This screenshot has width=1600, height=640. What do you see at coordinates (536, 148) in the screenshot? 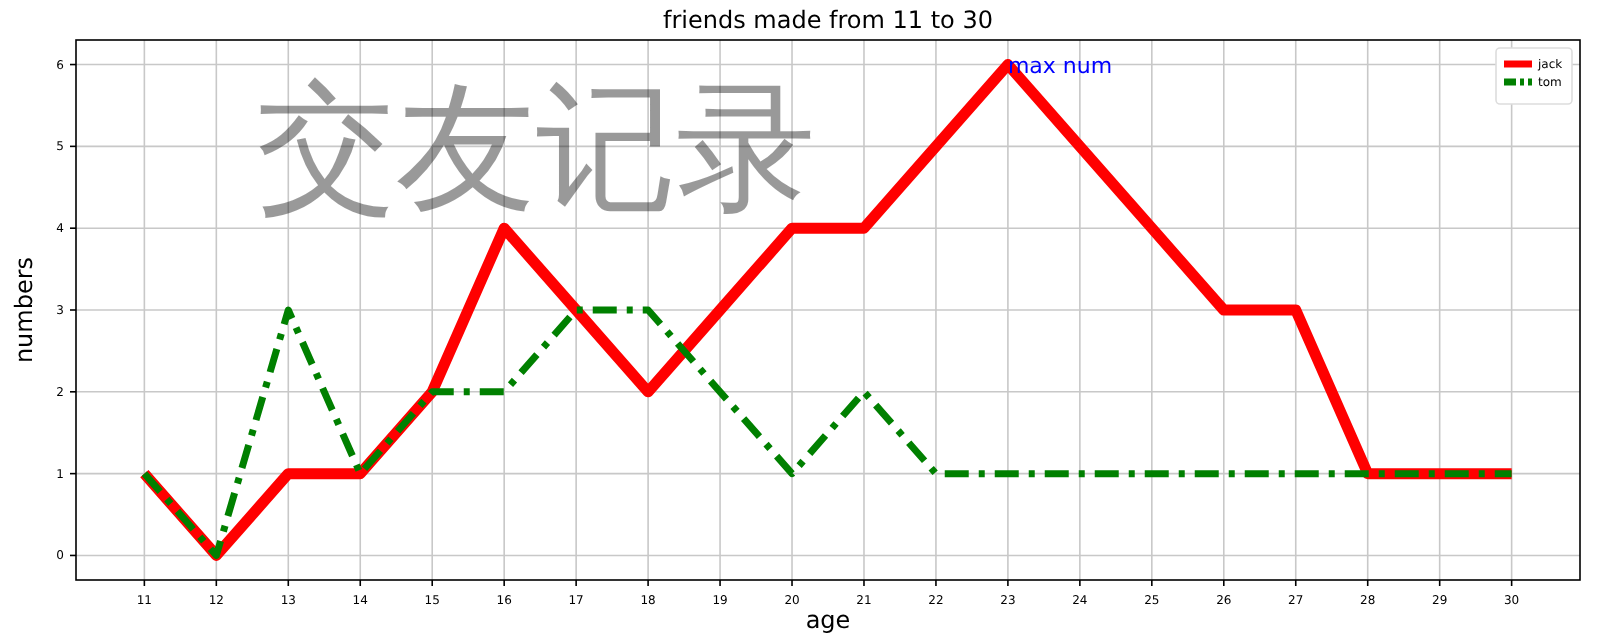
I see `annotation: 交友记录` at bounding box center [536, 148].